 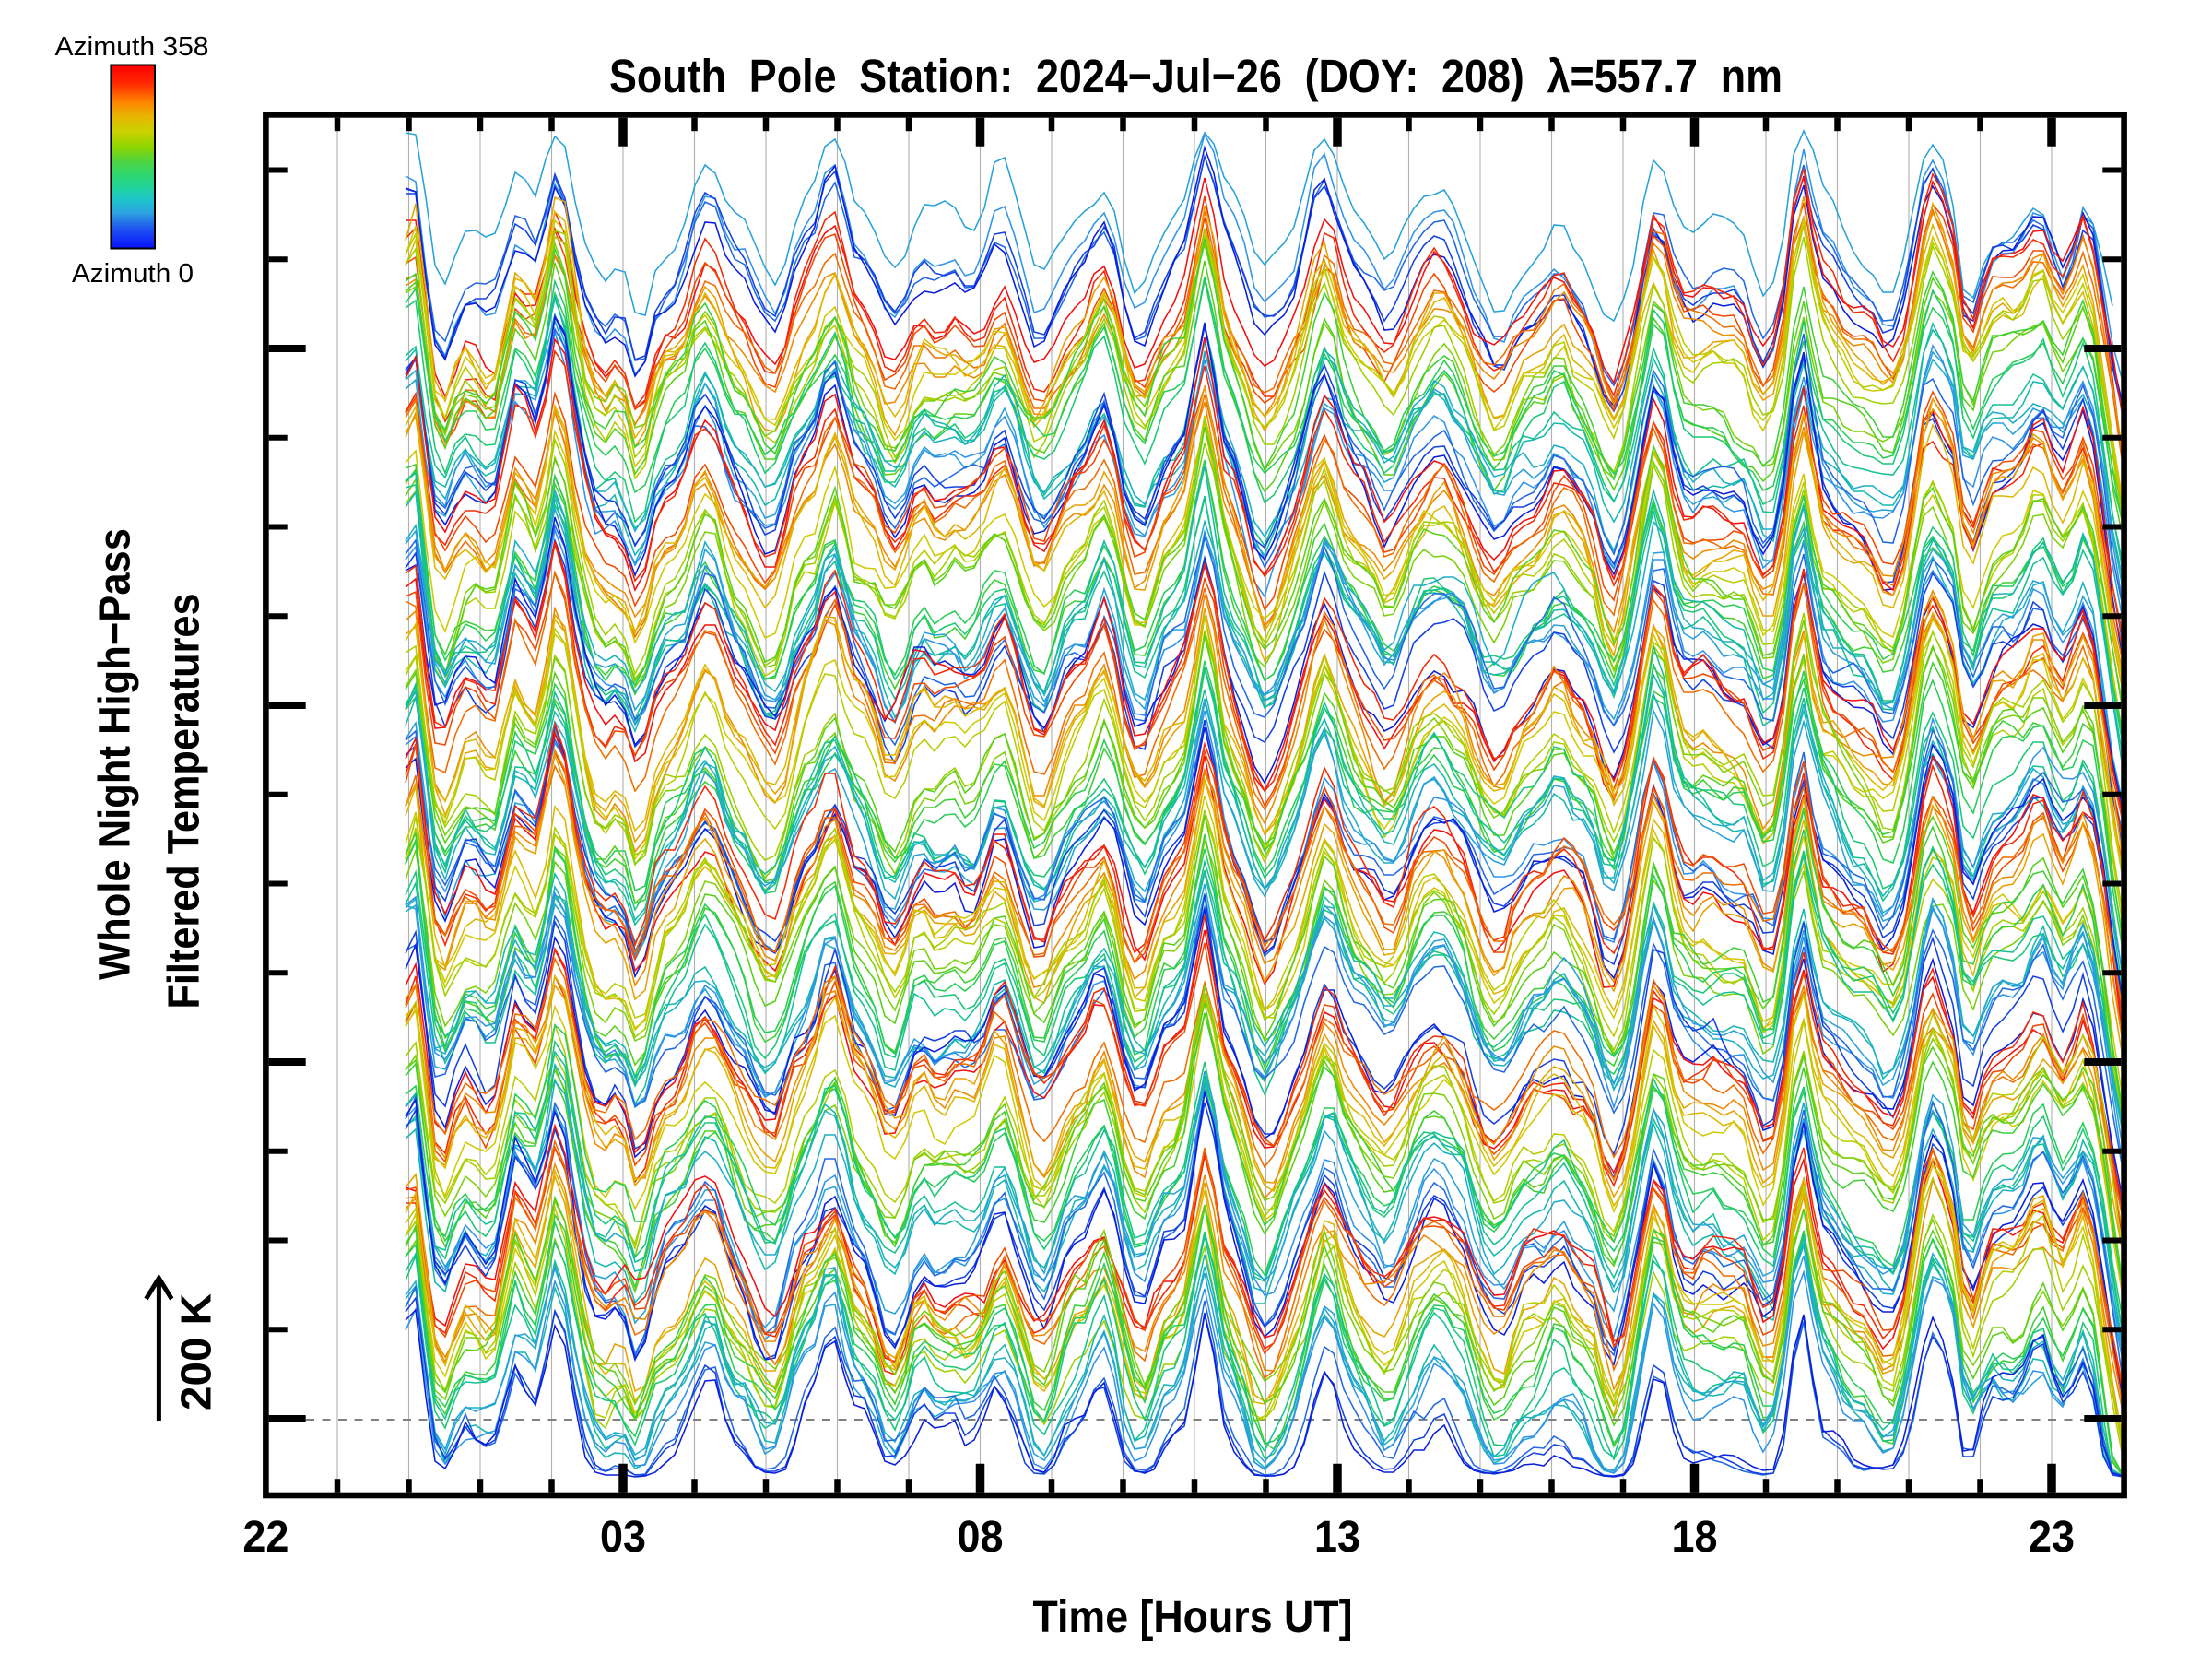 What do you see at coordinates (2052, 1537) in the screenshot?
I see `svg-text: 23` at bounding box center [2052, 1537].